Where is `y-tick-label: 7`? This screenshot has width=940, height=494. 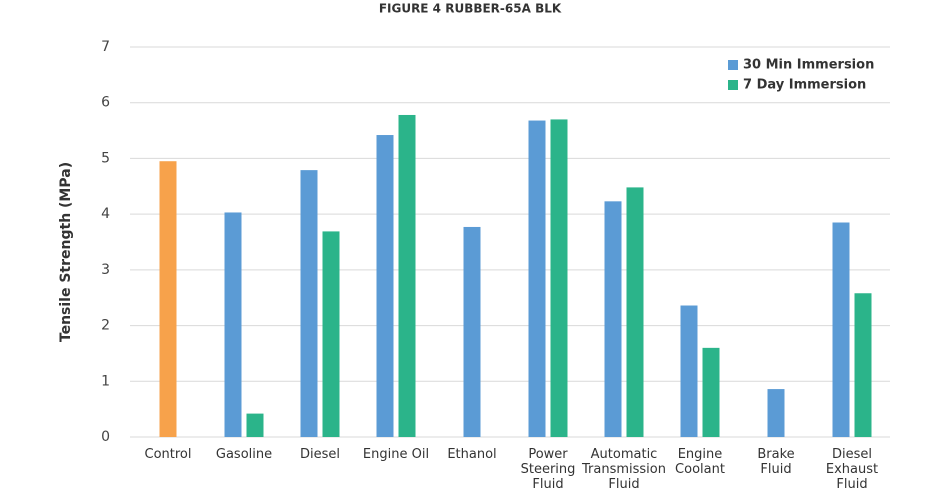
y-tick-label: 7 is located at coordinates (105, 47).